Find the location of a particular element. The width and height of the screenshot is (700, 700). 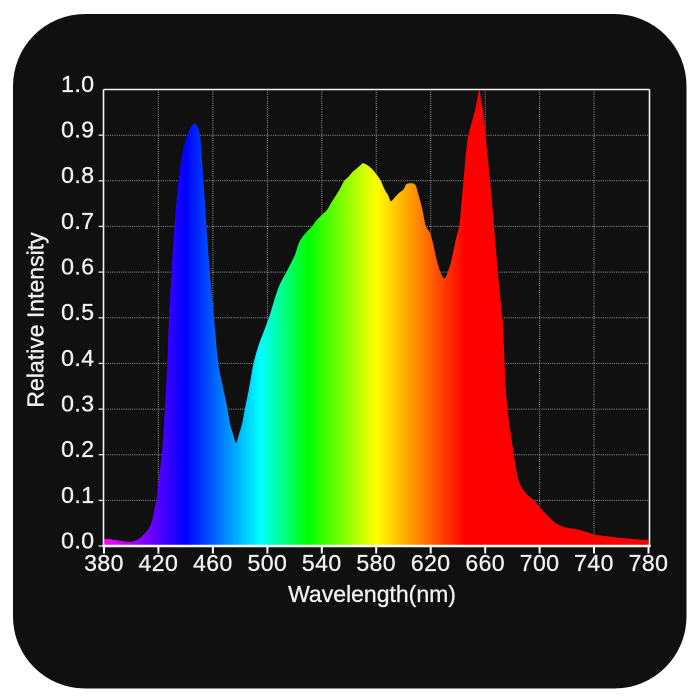

svg-text: 0.7 is located at coordinates (77, 221).